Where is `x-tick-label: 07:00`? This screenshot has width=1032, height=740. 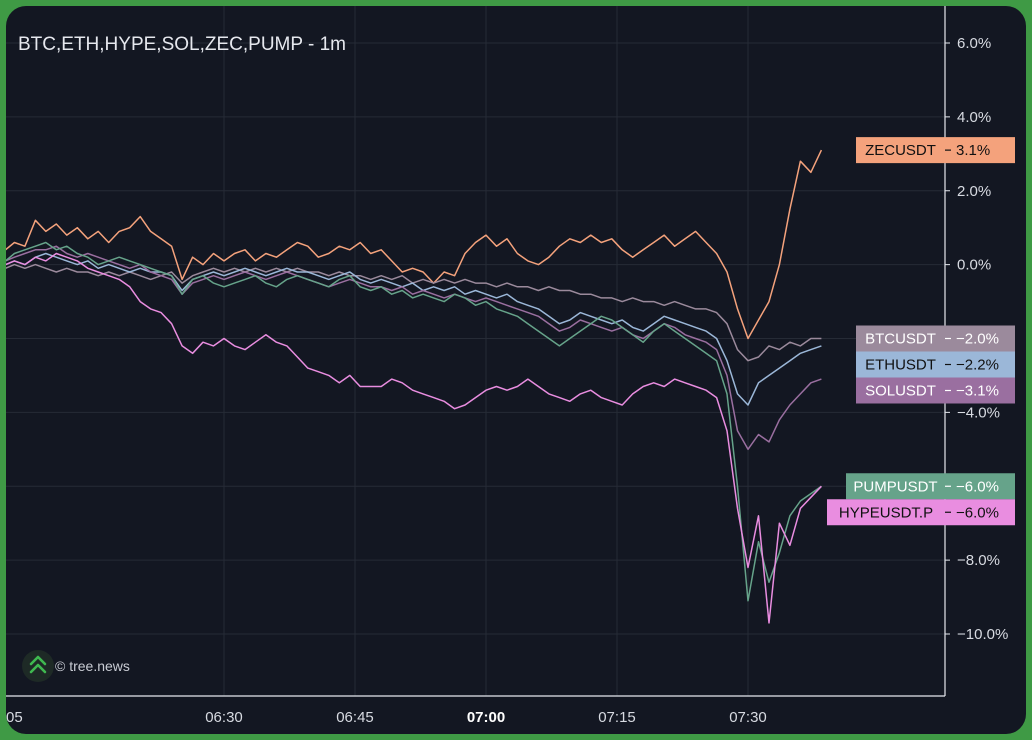
x-tick-label: 07:00 is located at coordinates (486, 717).